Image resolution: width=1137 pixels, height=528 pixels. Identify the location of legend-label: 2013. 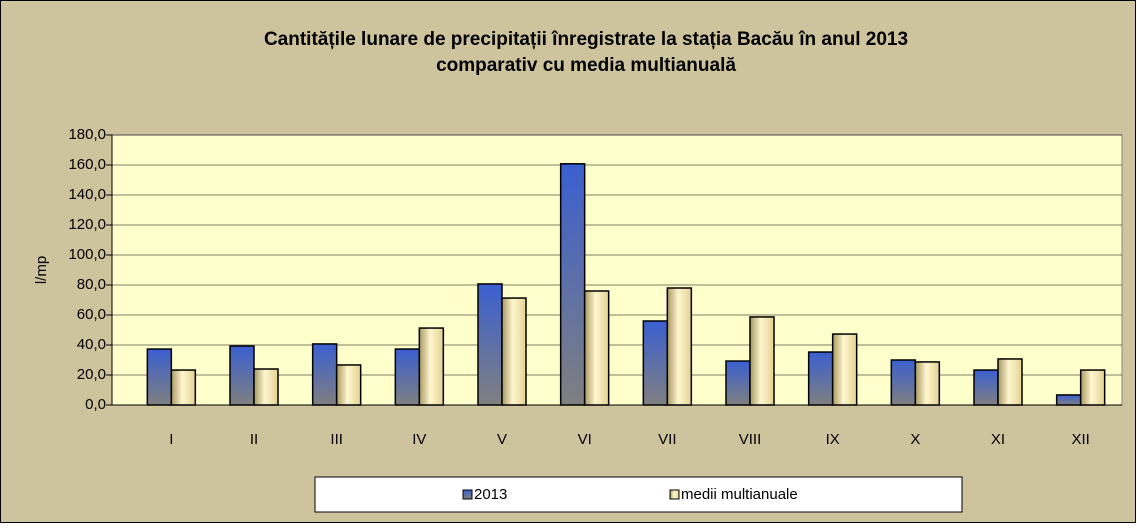
(490, 494).